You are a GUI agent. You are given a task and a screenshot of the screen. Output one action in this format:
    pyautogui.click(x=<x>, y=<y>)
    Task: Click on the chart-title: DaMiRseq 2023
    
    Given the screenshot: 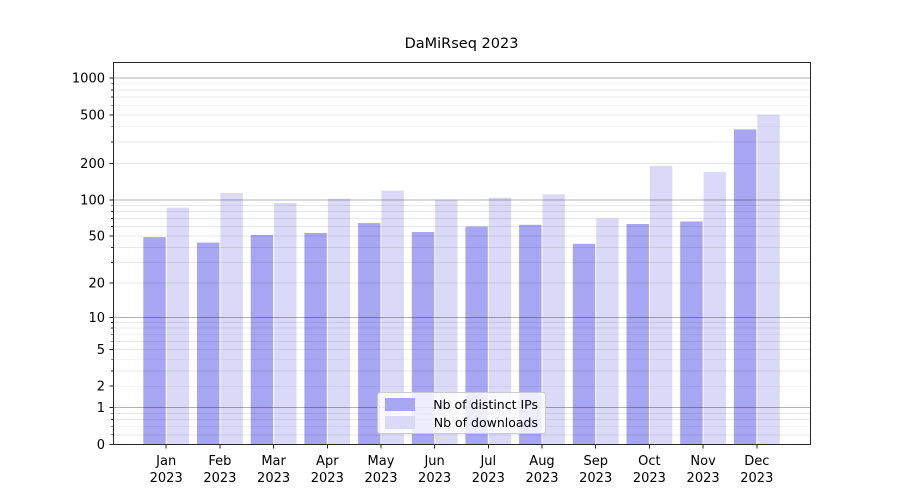 What is the action you would take?
    pyautogui.click(x=461, y=44)
    